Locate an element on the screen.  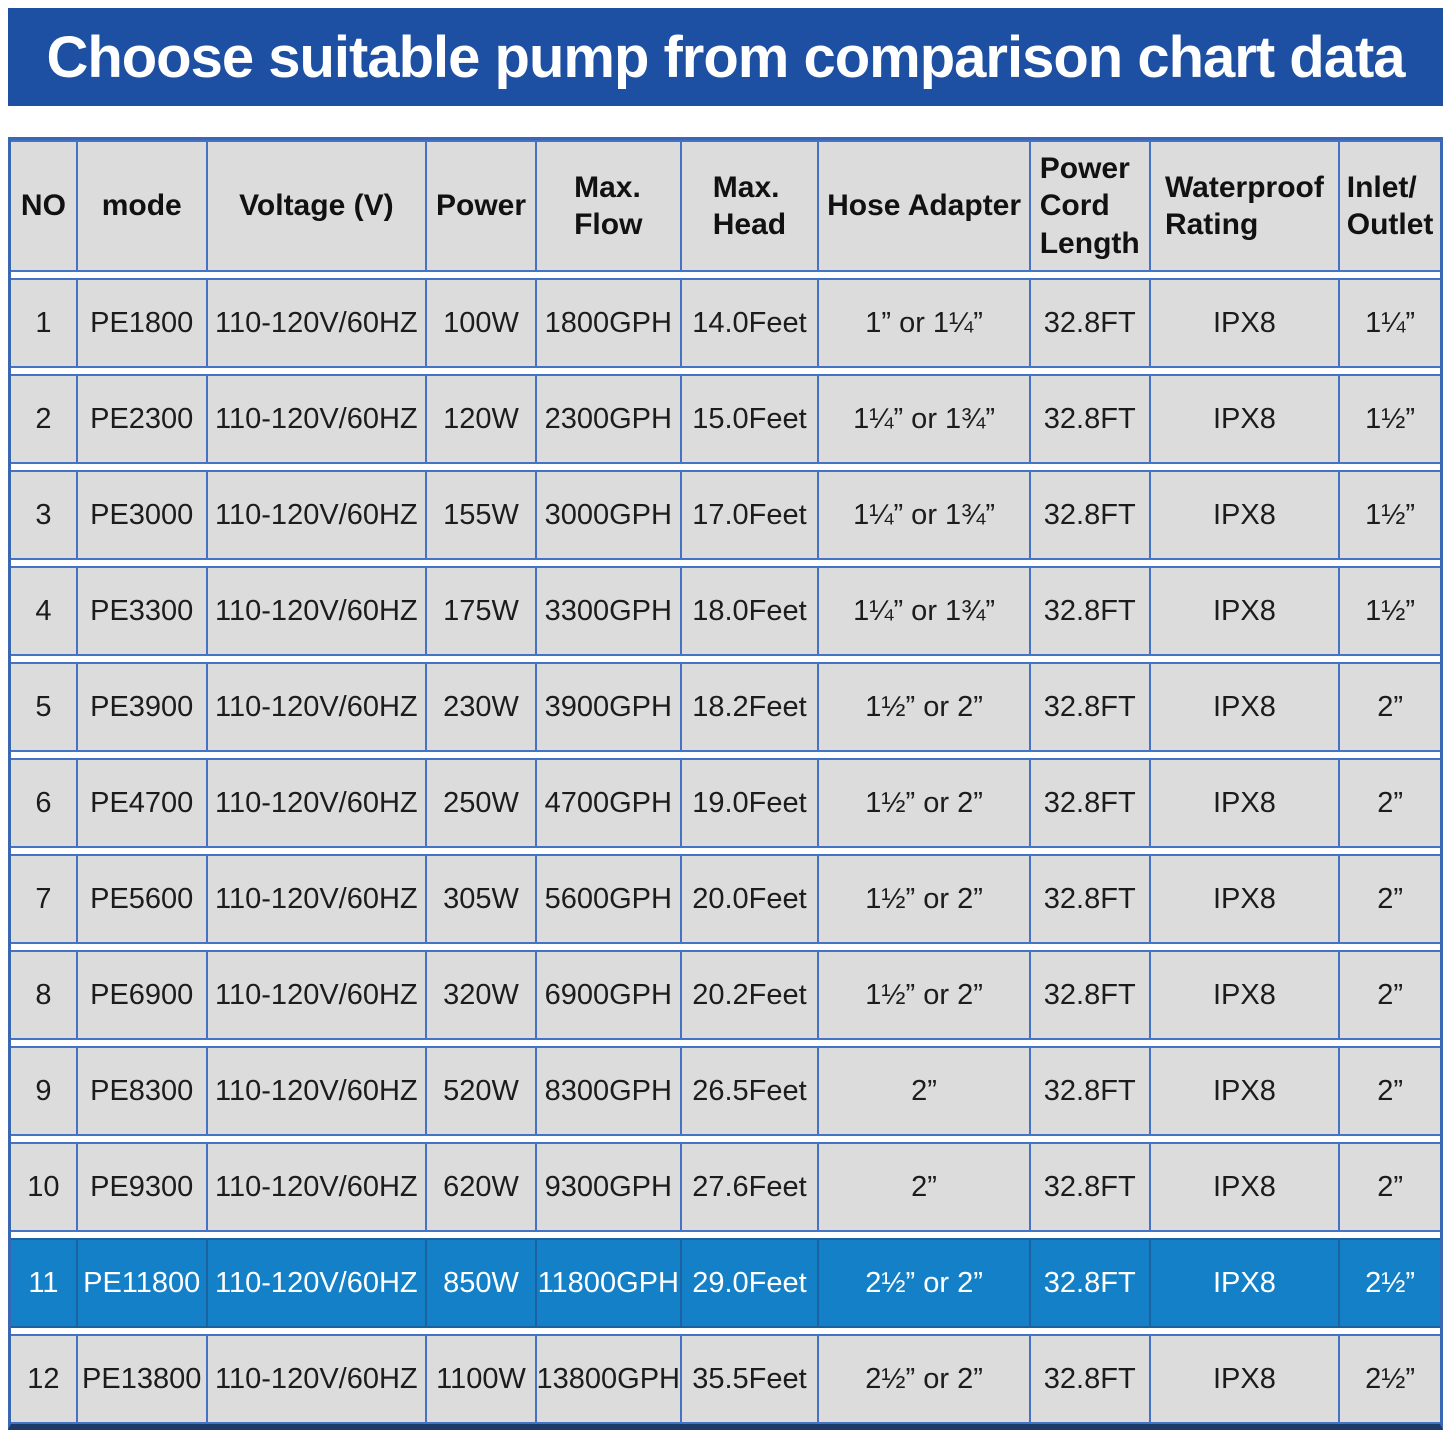
table-cell: PE9300 is located at coordinates (140, 1187).